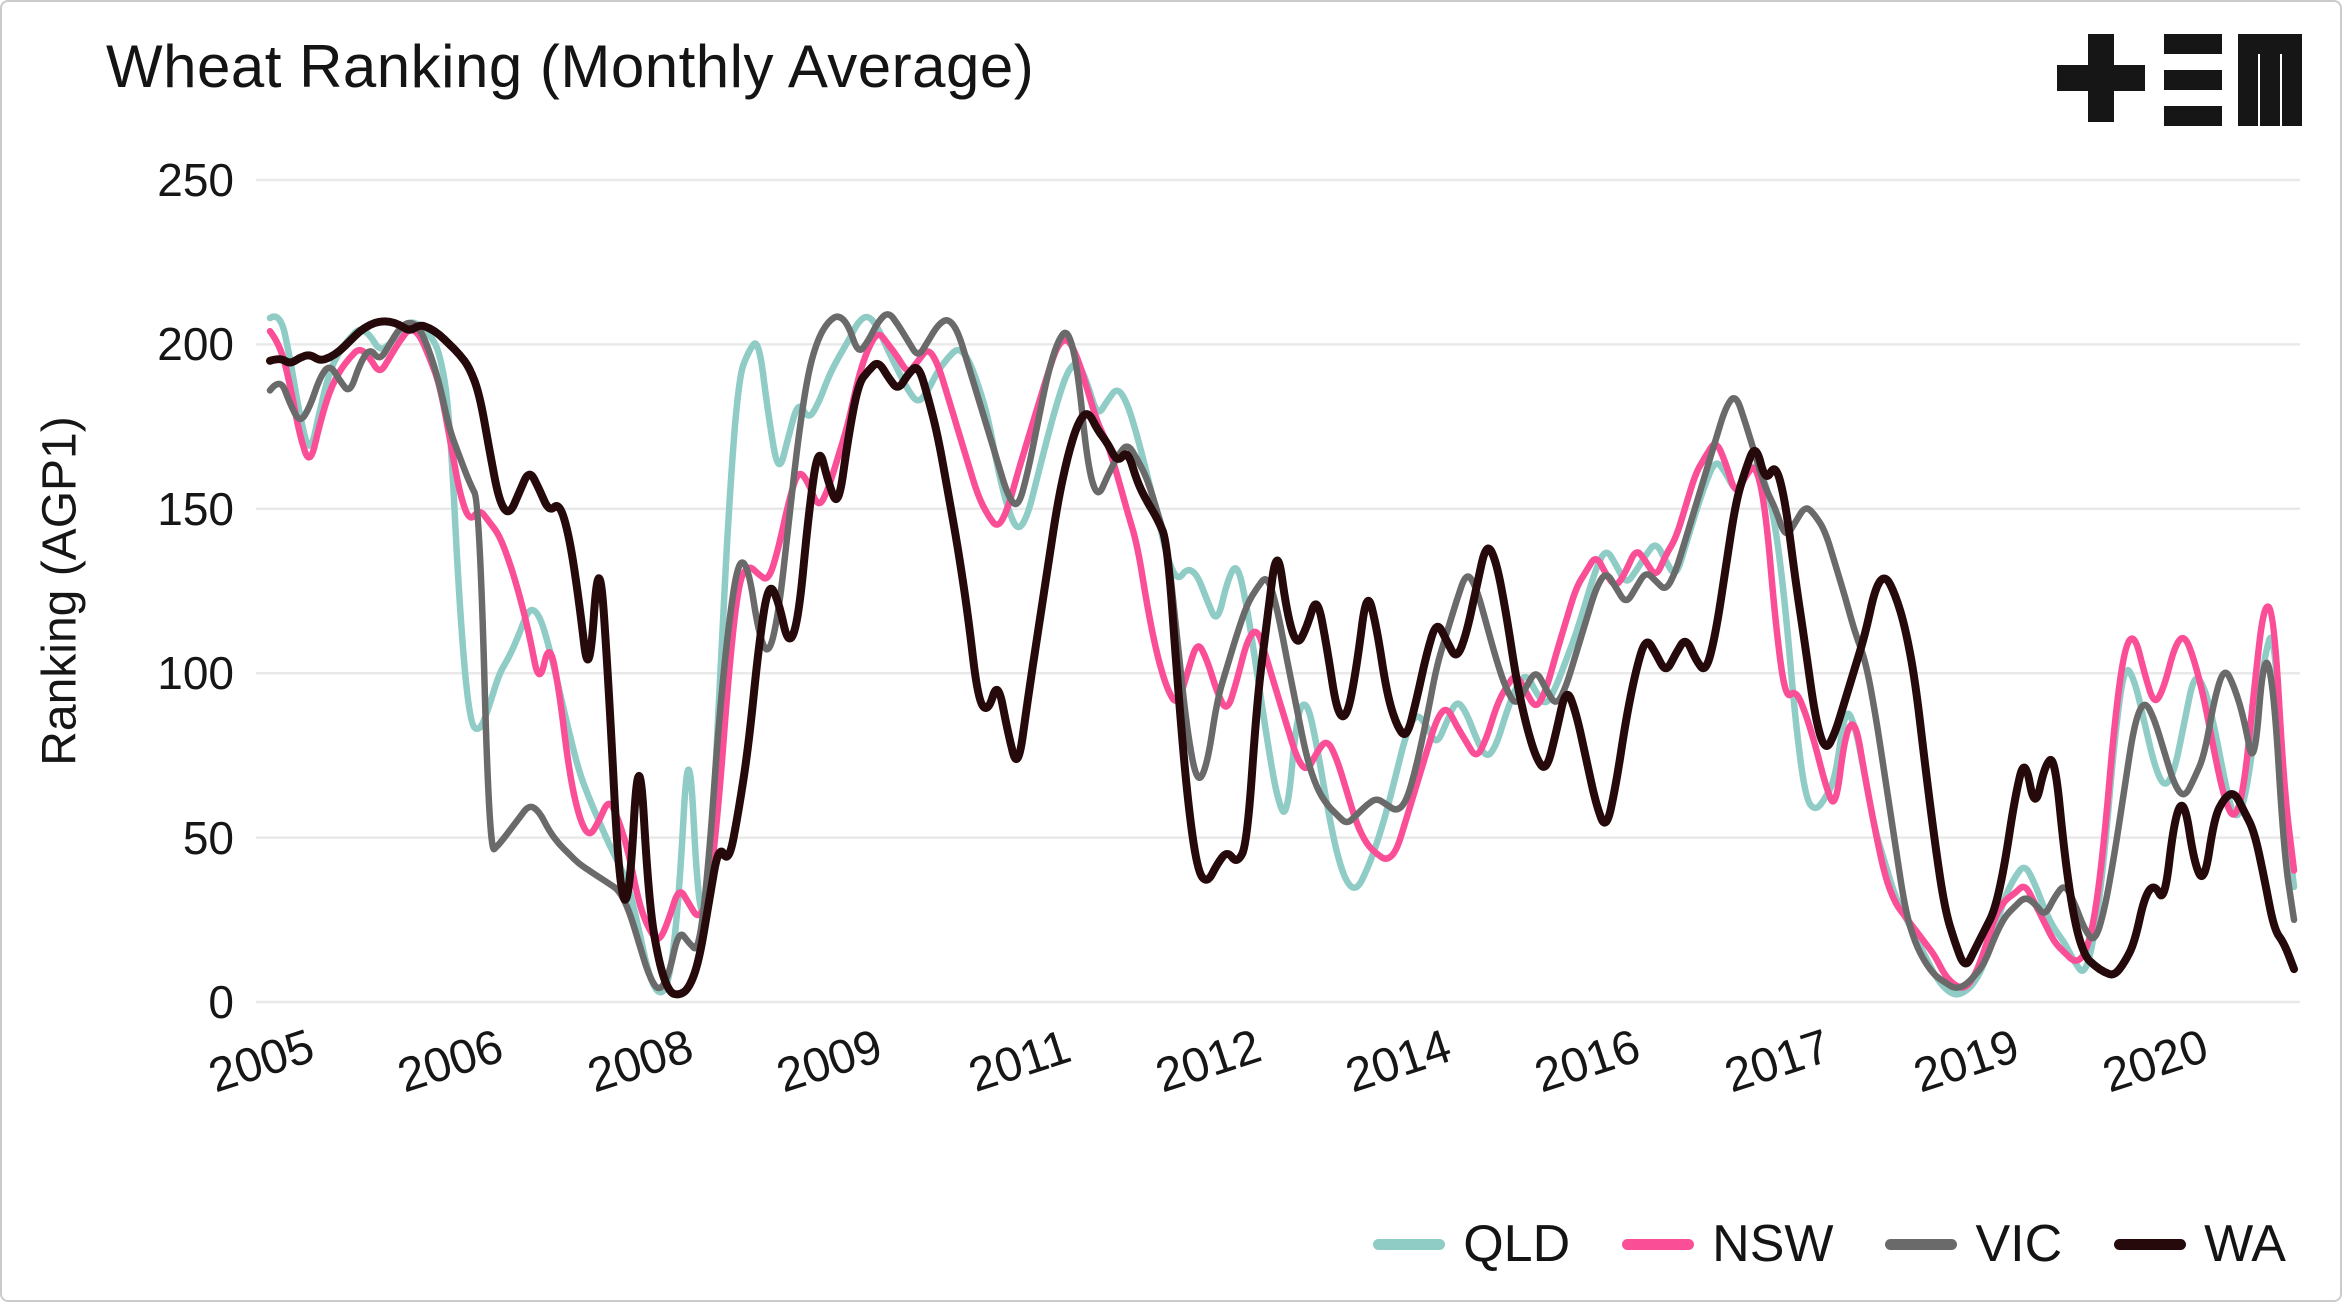 This screenshot has width=2342, height=1302. I want to click on y-tick-label: 250, so click(195, 180).